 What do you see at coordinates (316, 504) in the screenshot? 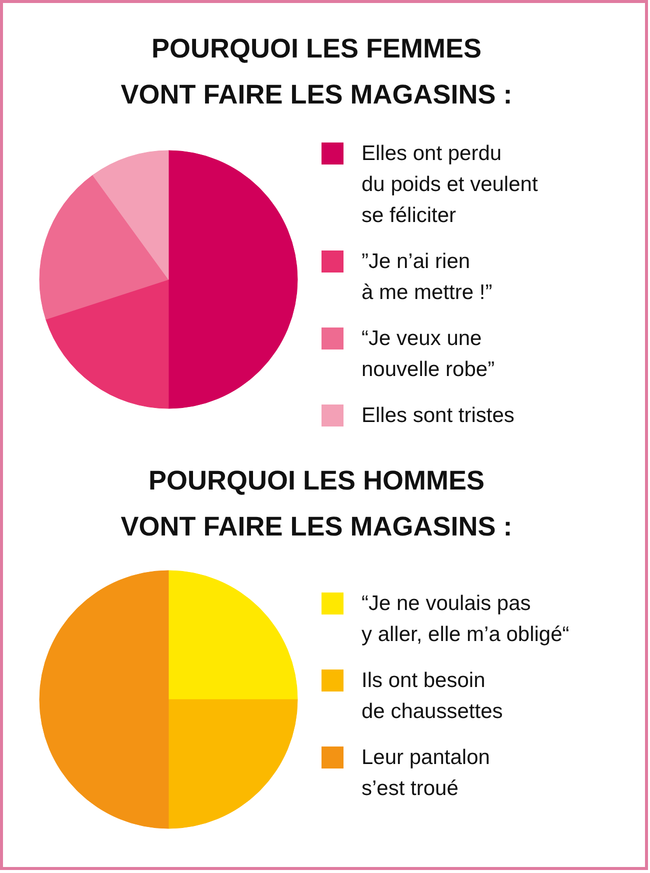
I see `chart-title: POURQUOI LES HOMMES VONT FAIRE LES MAGASINS :` at bounding box center [316, 504].